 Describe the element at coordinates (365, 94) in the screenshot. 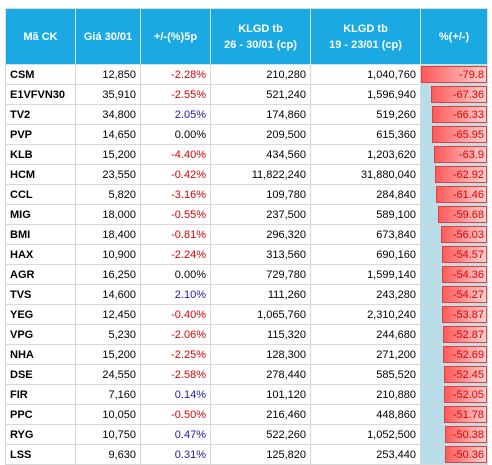

I see `cell: 1,596,940` at that location.